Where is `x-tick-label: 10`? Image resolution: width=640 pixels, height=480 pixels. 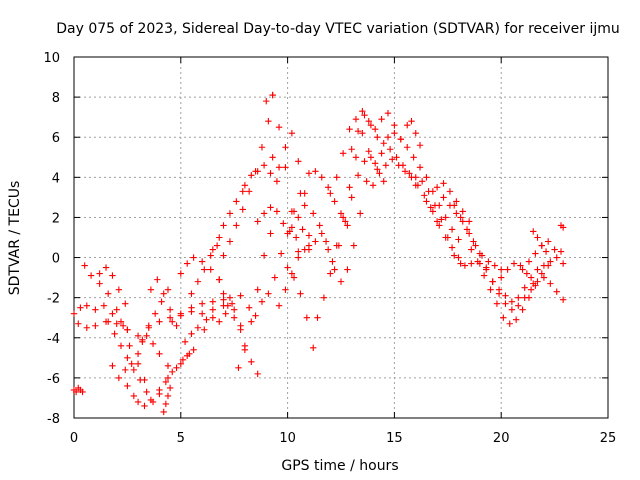
x-tick-label: 10 is located at coordinates (287, 438).